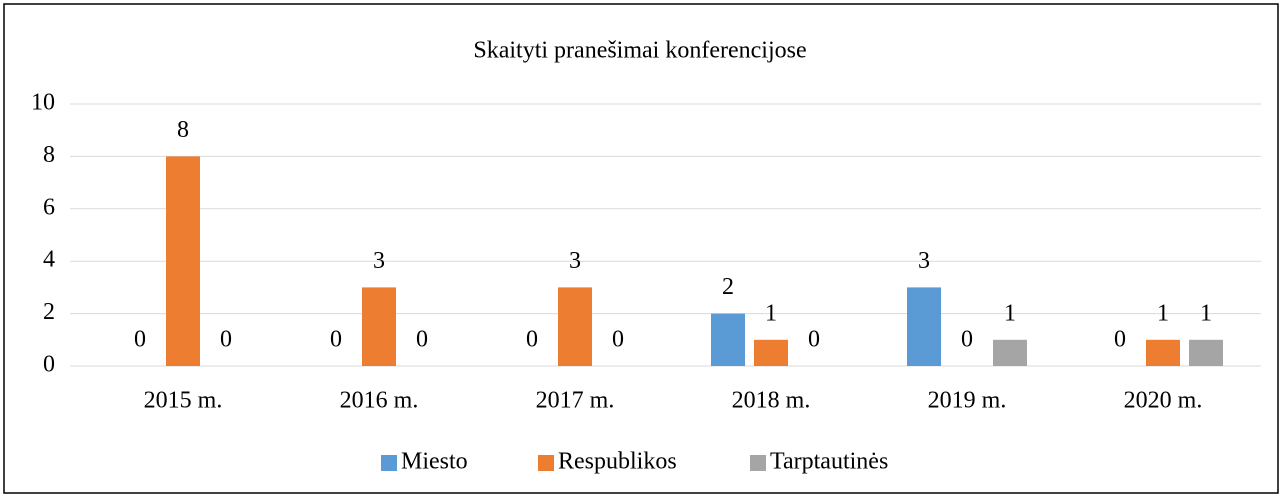 This screenshot has width=1282, height=497. Describe the element at coordinates (639, 51) in the screenshot. I see `chart-title: Skaityti pranešimai konferencijose` at that location.